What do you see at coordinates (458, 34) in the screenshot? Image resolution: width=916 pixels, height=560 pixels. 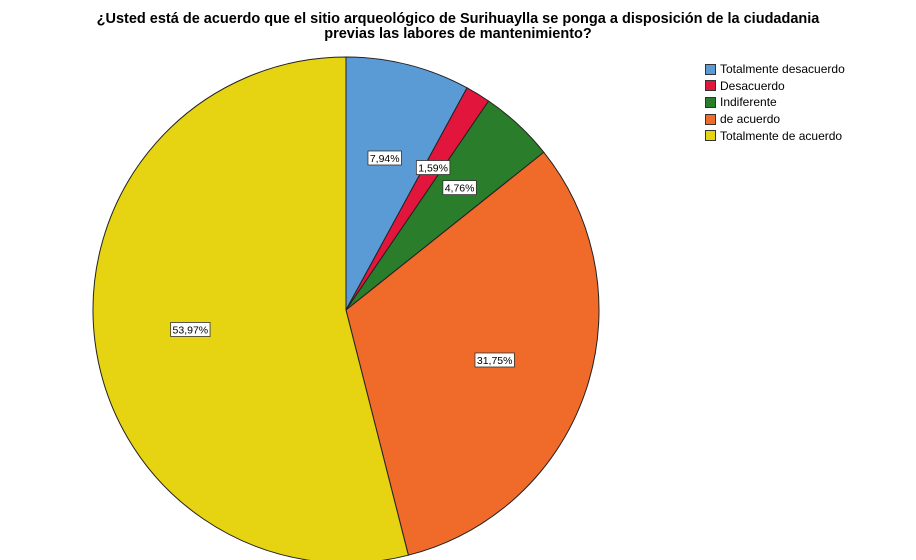 I see `chart-title-line-2: previas las labores de mantenimiento?` at bounding box center [458, 34].